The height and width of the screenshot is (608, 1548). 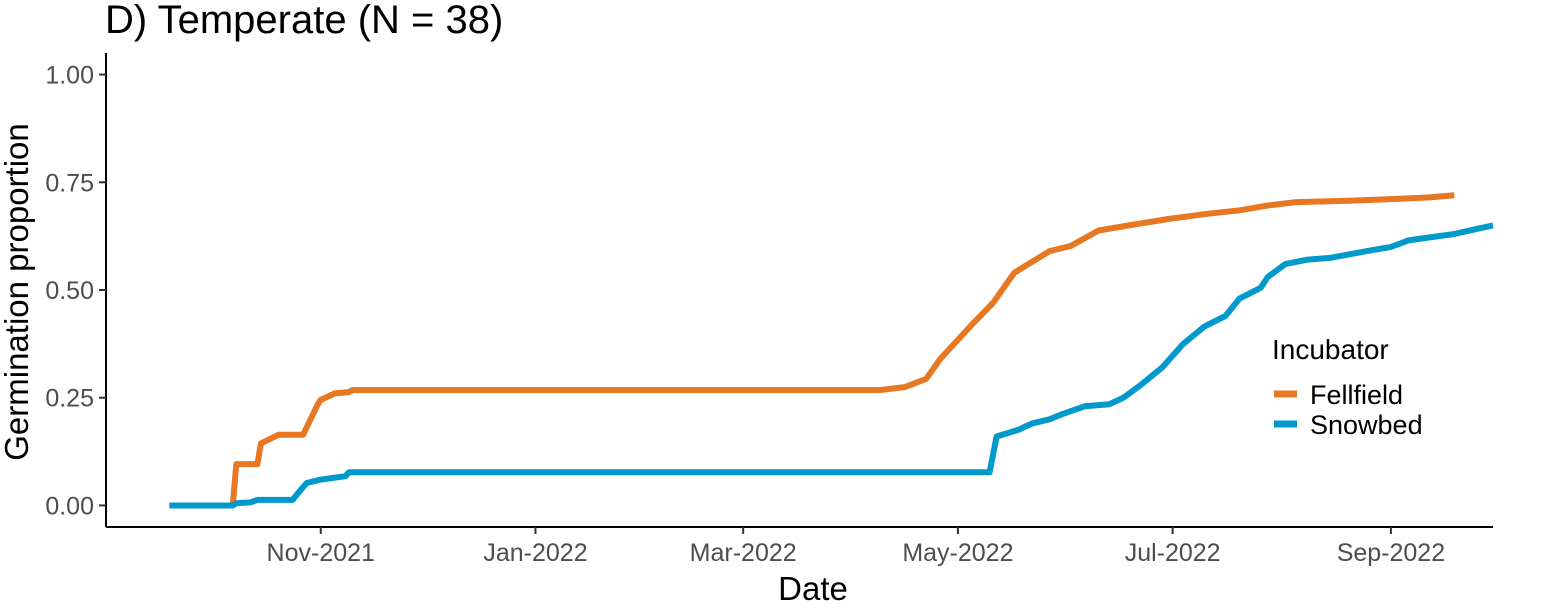 I want to click on x-axis-title: Date, so click(x=813, y=588).